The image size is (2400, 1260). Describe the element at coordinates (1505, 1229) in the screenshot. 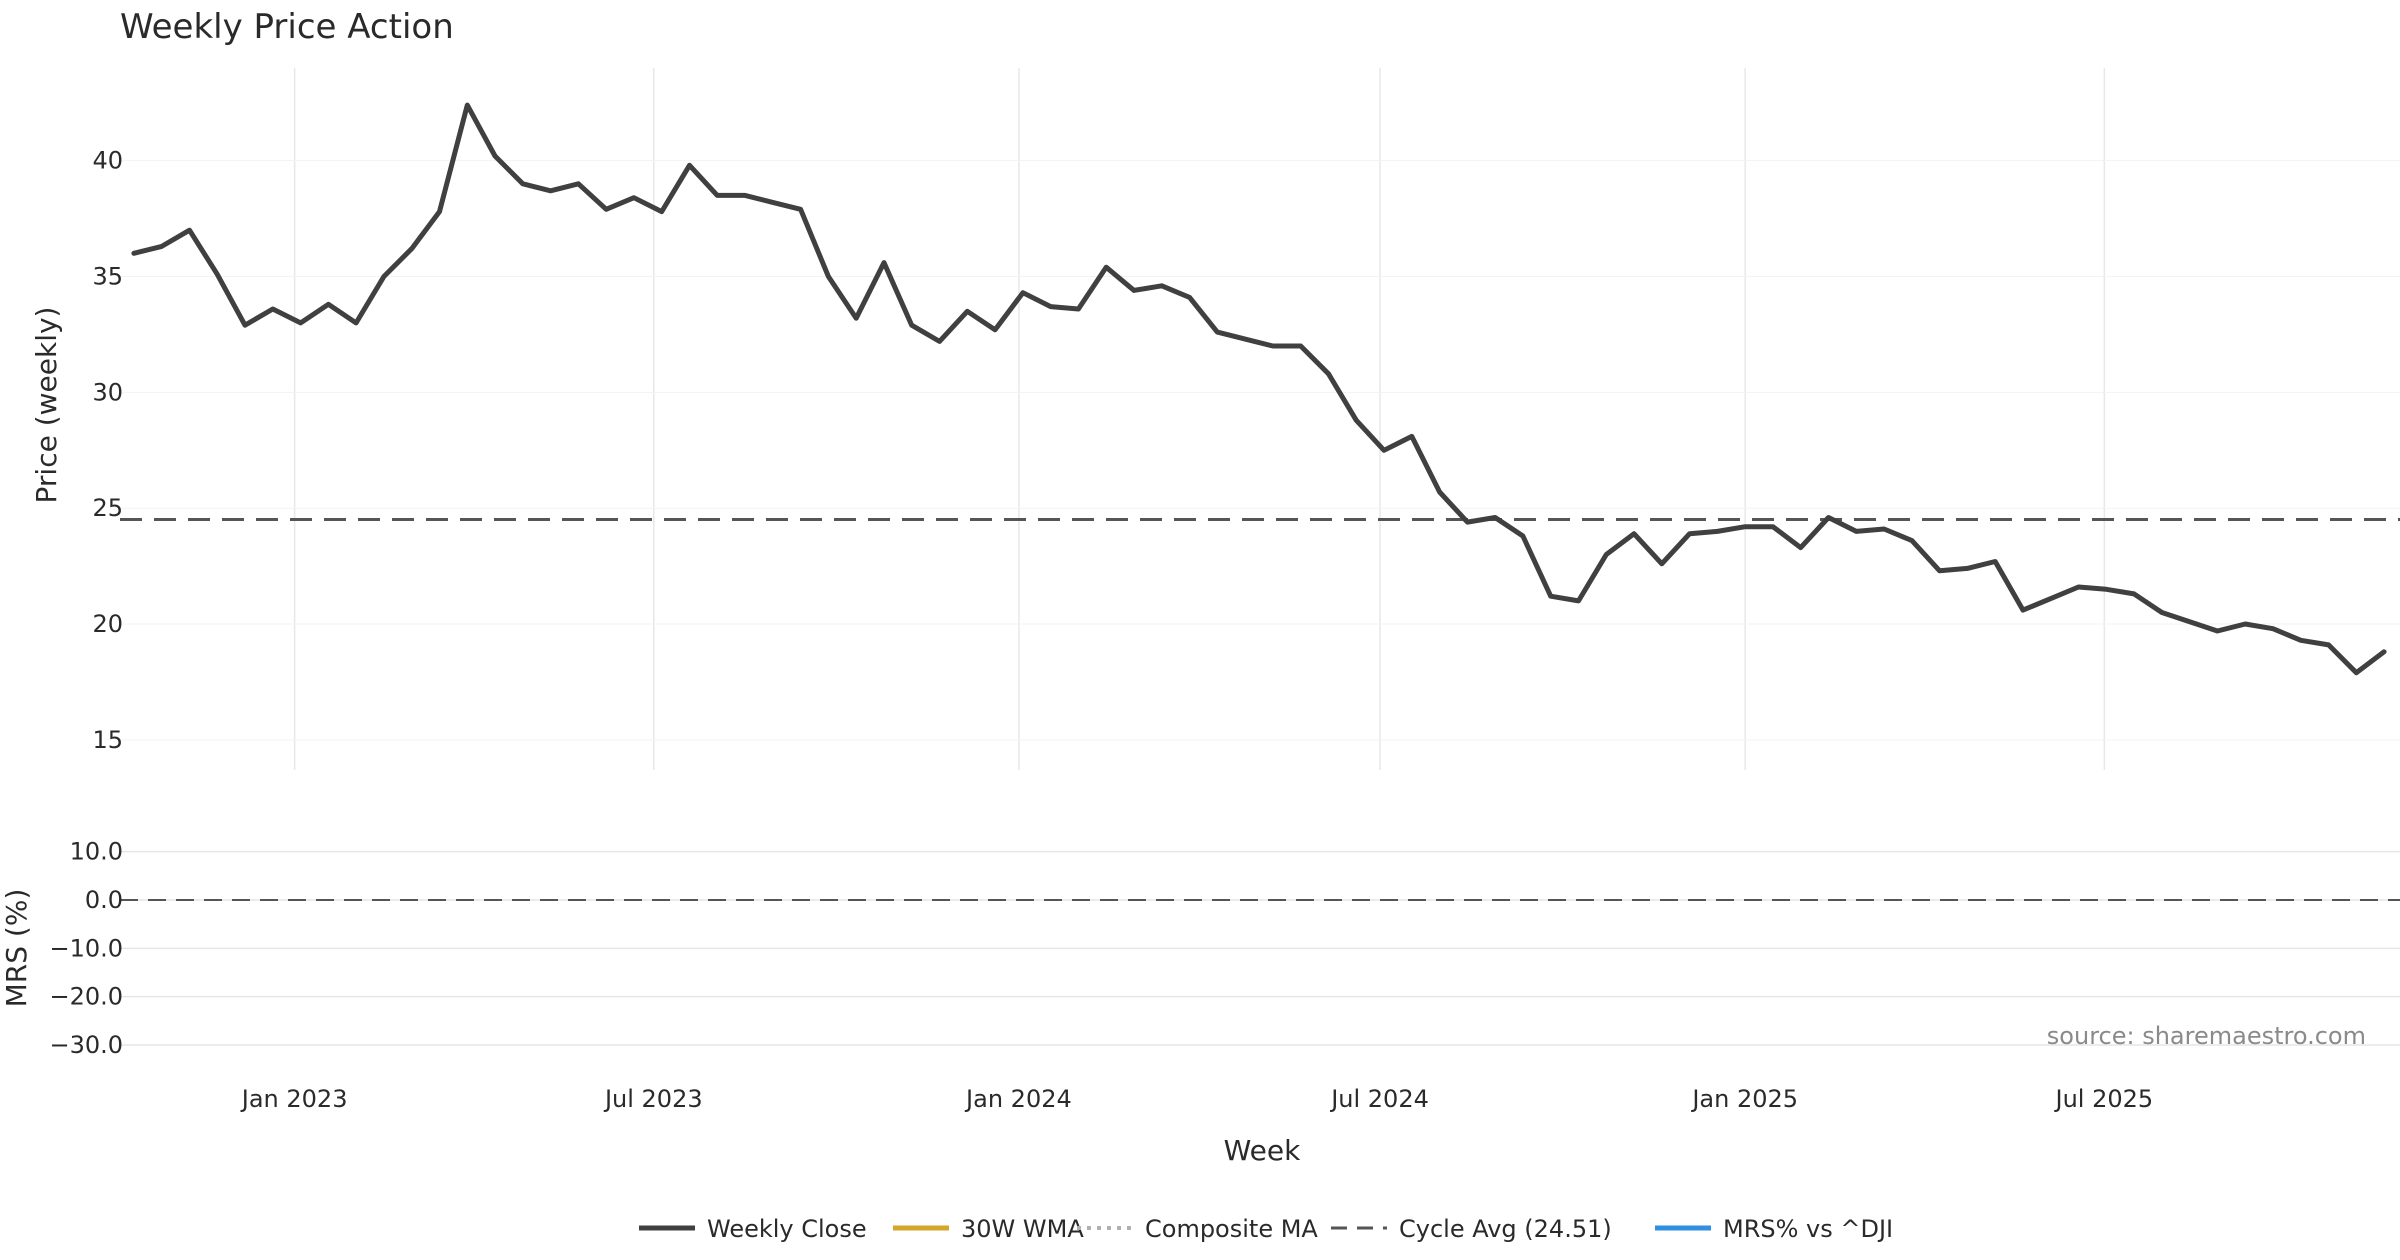

I see `legend-label-3: Cycle Avg (24.51)` at that location.